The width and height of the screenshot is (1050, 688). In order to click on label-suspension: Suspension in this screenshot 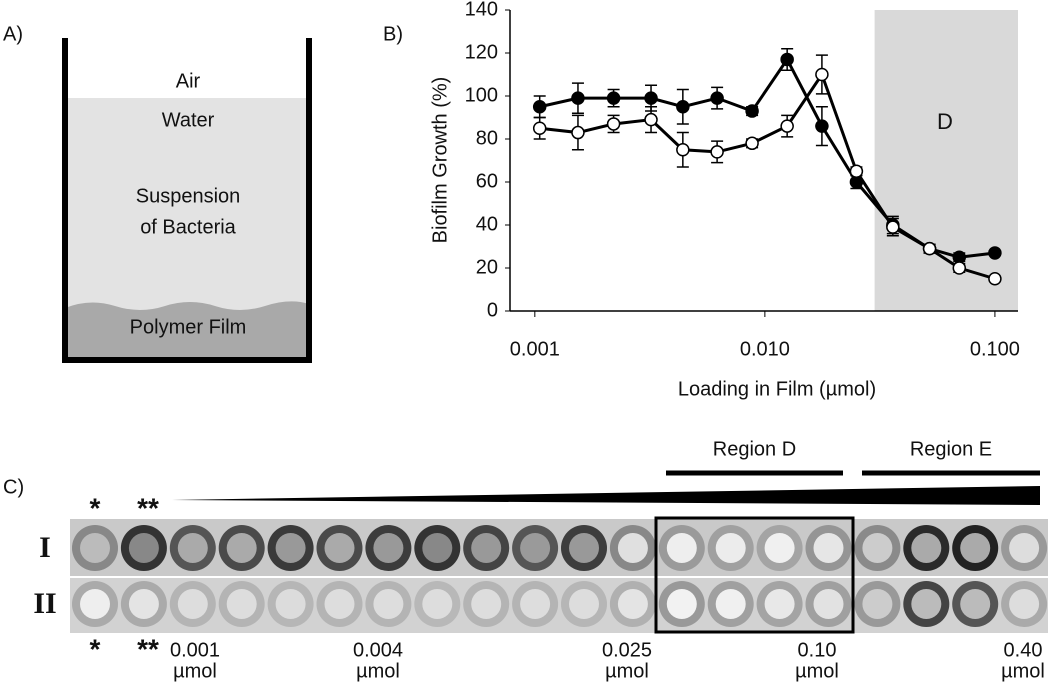, I will do `click(188, 196)`.